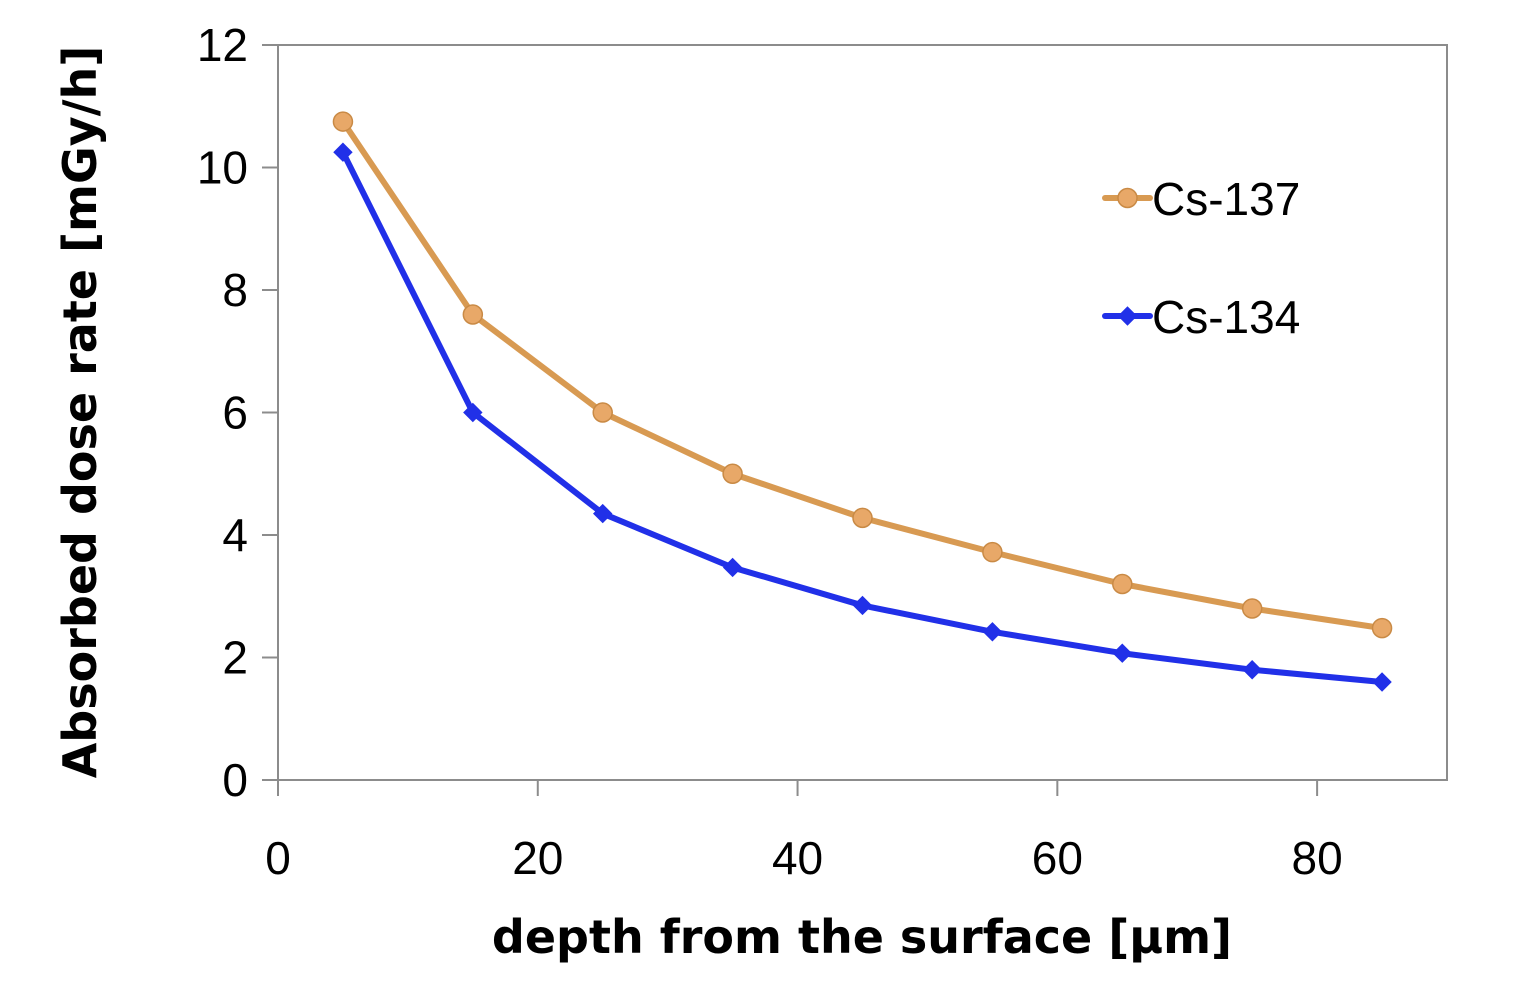  I want to click on x-tick-label: 60, so click(1057, 858).